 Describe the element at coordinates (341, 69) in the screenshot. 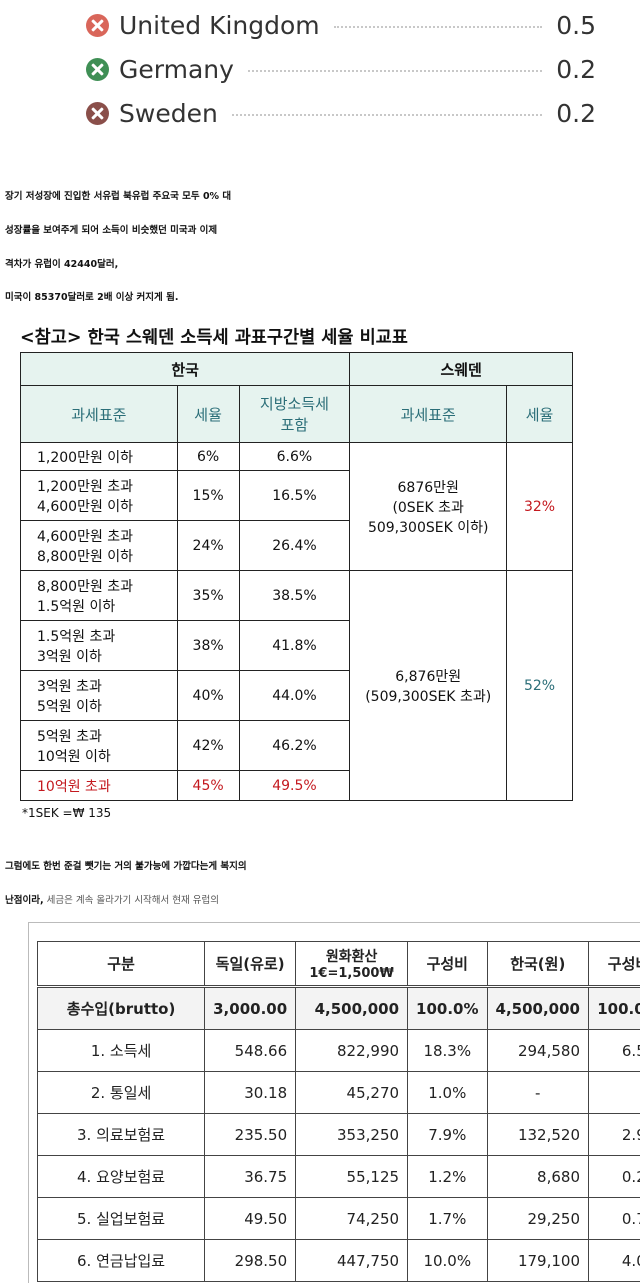

I see `country-row: Germany 0.2` at that location.